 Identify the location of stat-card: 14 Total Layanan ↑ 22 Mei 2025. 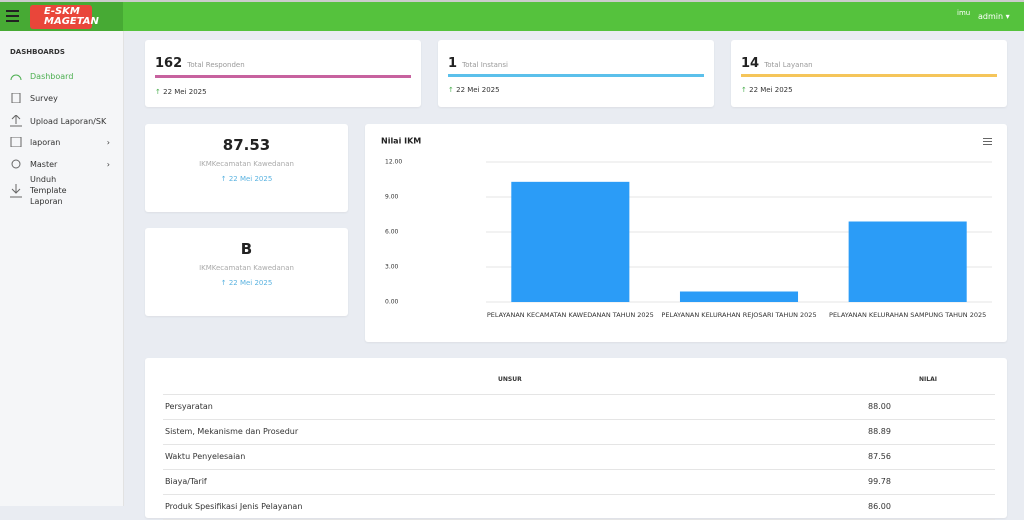
(869, 73).